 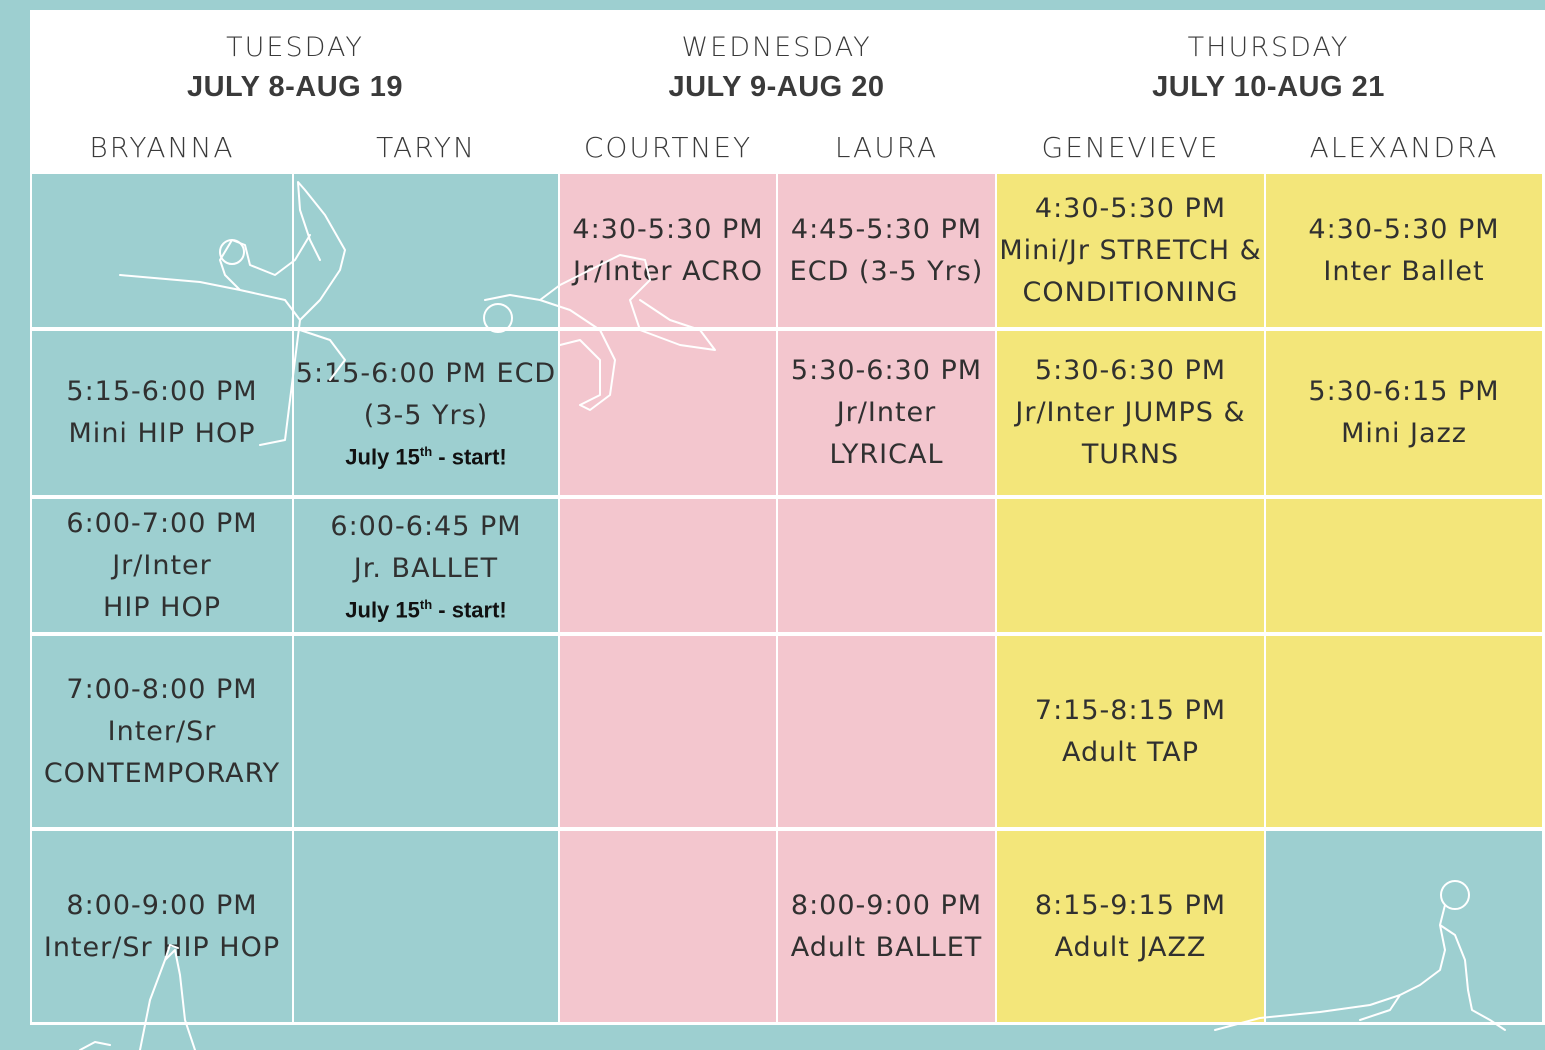 What do you see at coordinates (162, 773) in the screenshot?
I see `class-title: CONTEMPORARY` at bounding box center [162, 773].